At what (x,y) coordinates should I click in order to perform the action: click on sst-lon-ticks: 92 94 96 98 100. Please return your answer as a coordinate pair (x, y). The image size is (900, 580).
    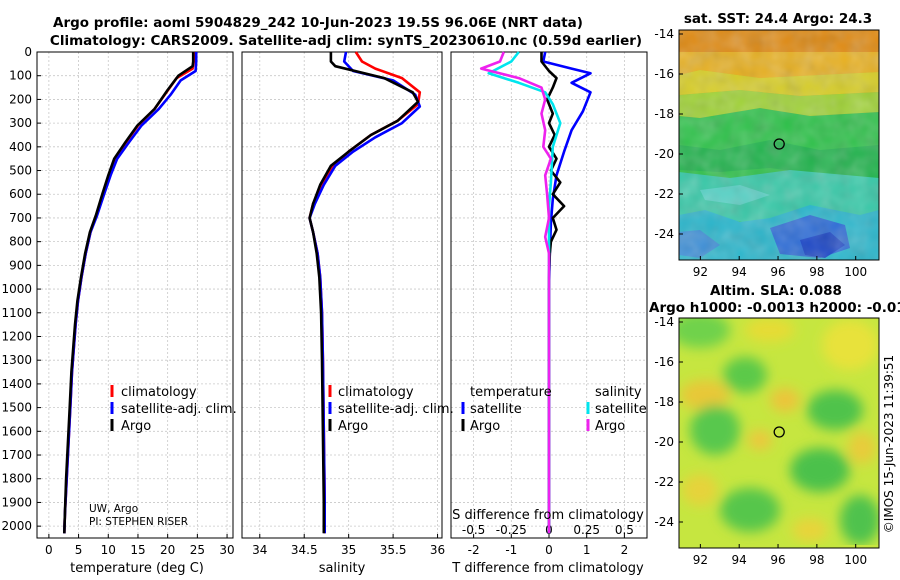
    Looking at the image, I should click on (780, 267).